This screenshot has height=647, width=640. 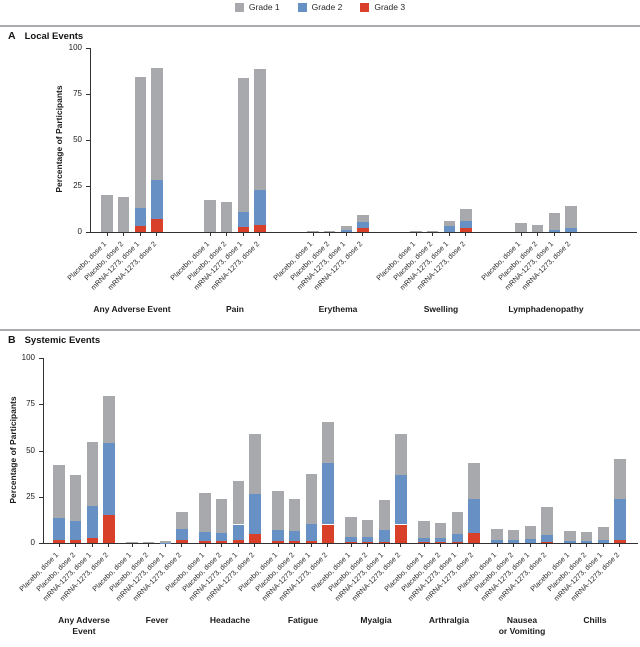 I want to click on group-label: Erythema, so click(x=338, y=309).